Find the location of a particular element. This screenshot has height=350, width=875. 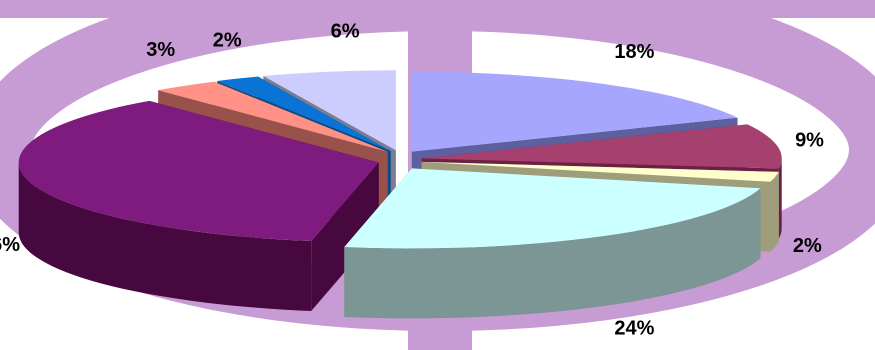

data-label: 18% is located at coordinates (634, 52).